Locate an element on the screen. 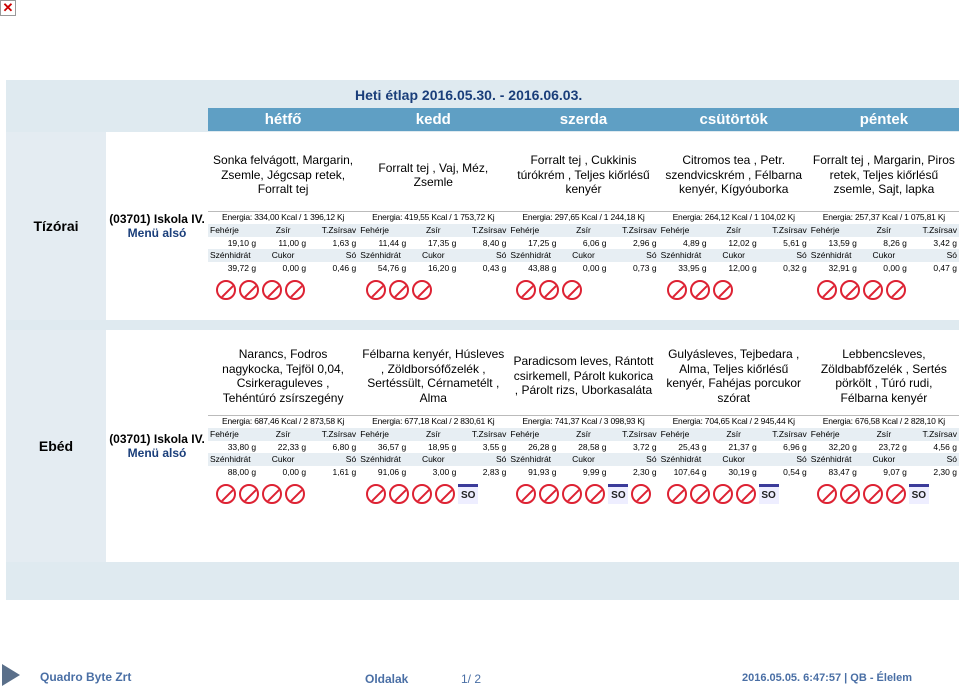 This screenshot has width=959, height=697. nutrient-cell: 18,95 g is located at coordinates (442, 446).